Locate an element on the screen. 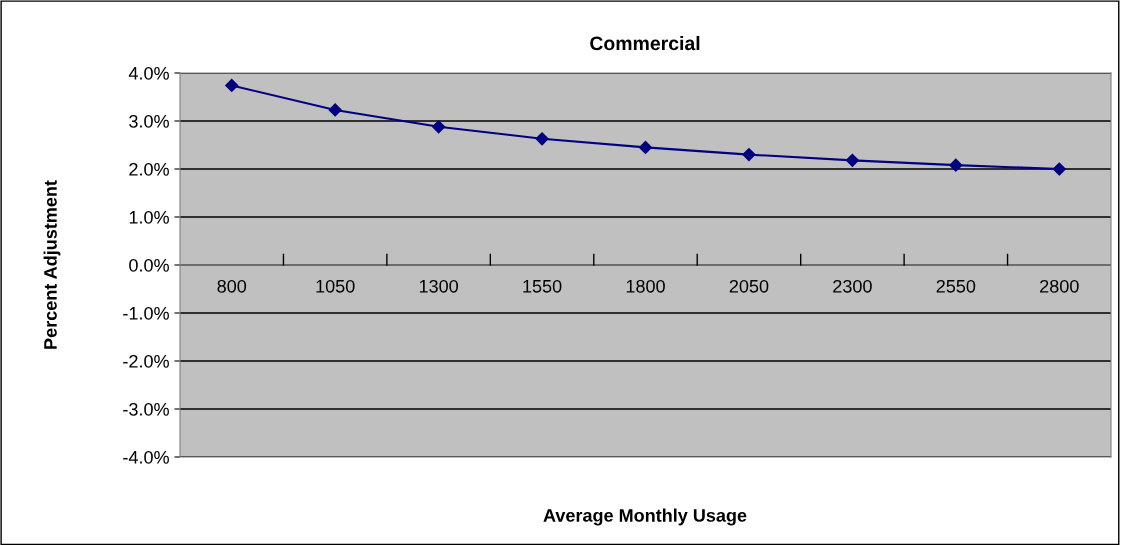  y-tick-label: 0.0% is located at coordinates (149, 265).